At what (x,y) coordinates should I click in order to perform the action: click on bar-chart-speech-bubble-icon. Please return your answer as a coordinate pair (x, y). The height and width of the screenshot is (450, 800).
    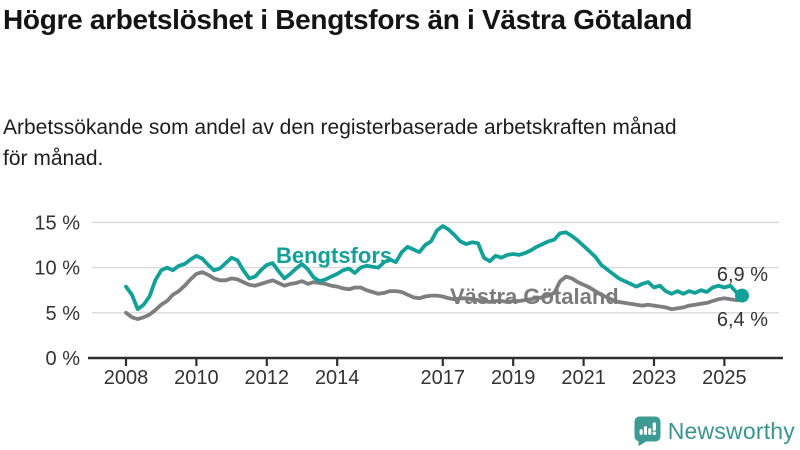
    Looking at the image, I should click on (647, 431).